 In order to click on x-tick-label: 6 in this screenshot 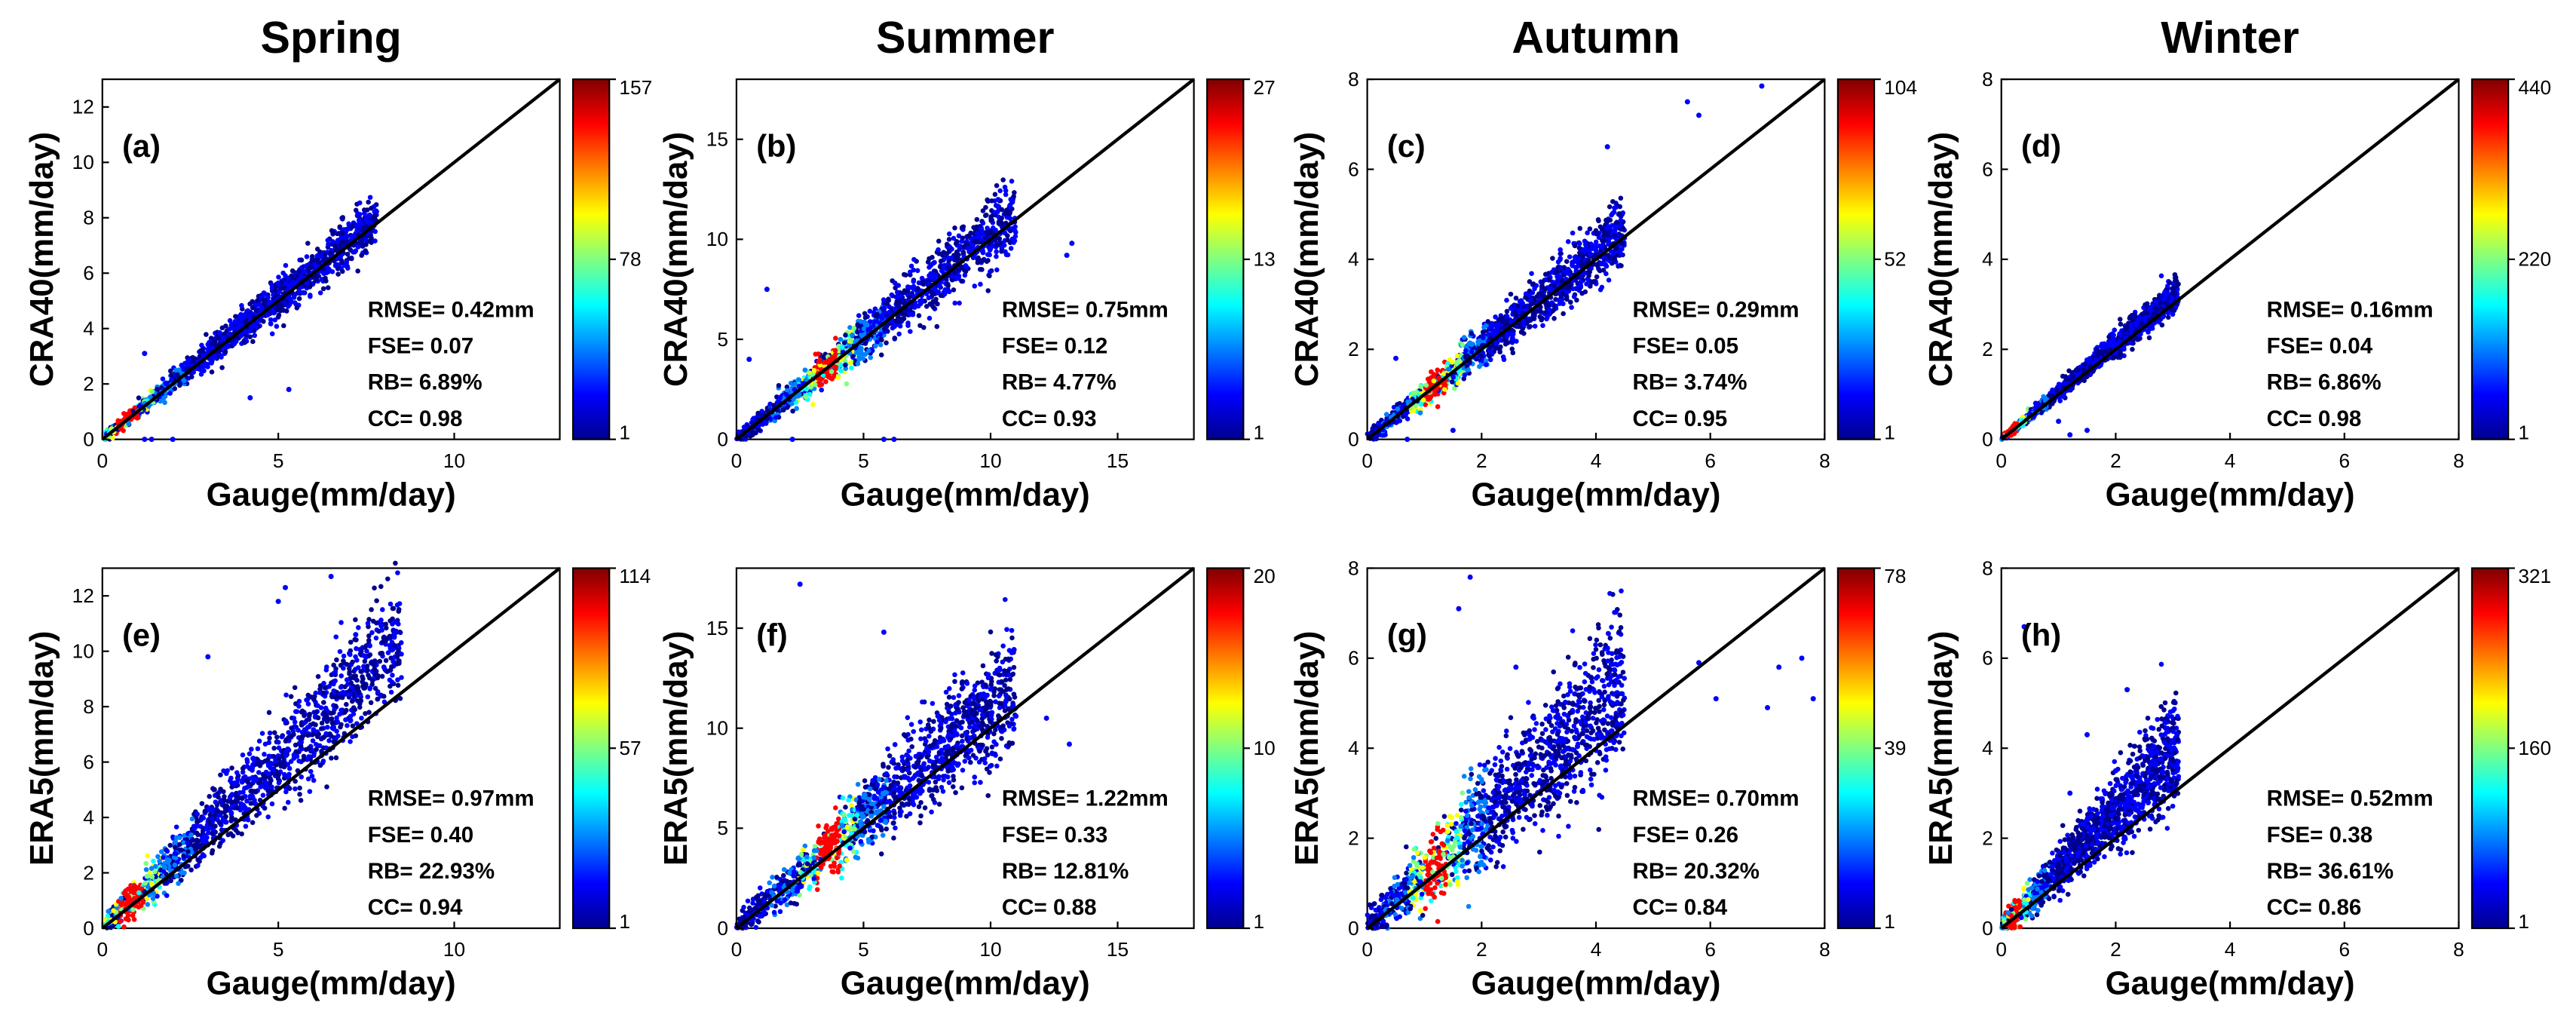, I will do `click(1710, 460)`.